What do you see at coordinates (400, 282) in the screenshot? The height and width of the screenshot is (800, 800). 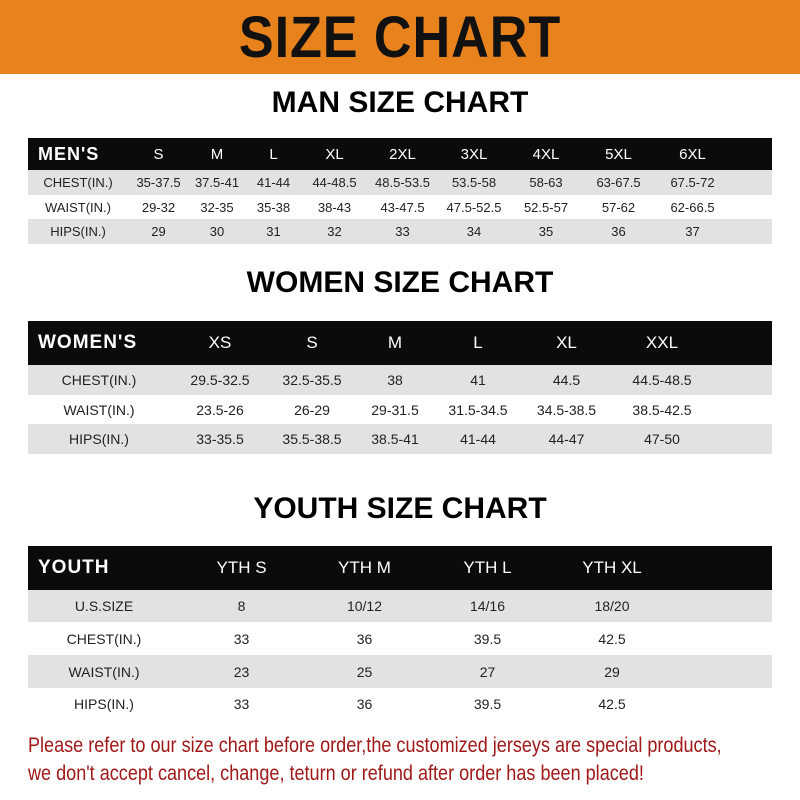 I see `women-section-title: WOMEN SIZE CHART` at bounding box center [400, 282].